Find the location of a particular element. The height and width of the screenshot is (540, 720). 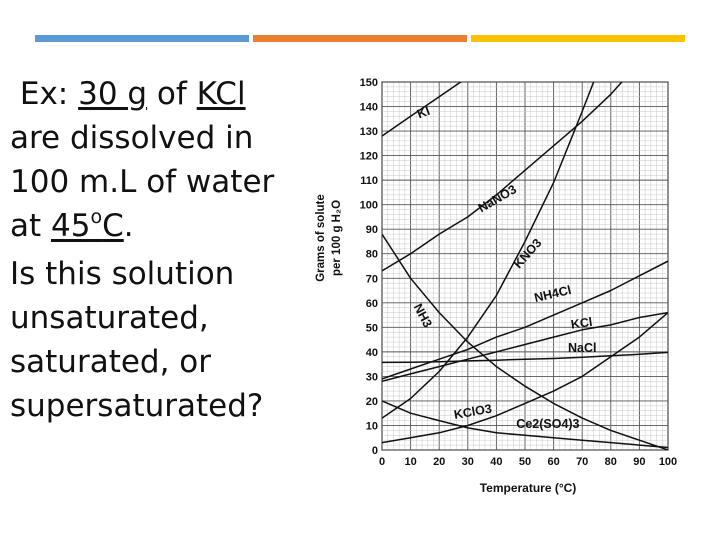

curve-nano3 is located at coordinates (502, 177).